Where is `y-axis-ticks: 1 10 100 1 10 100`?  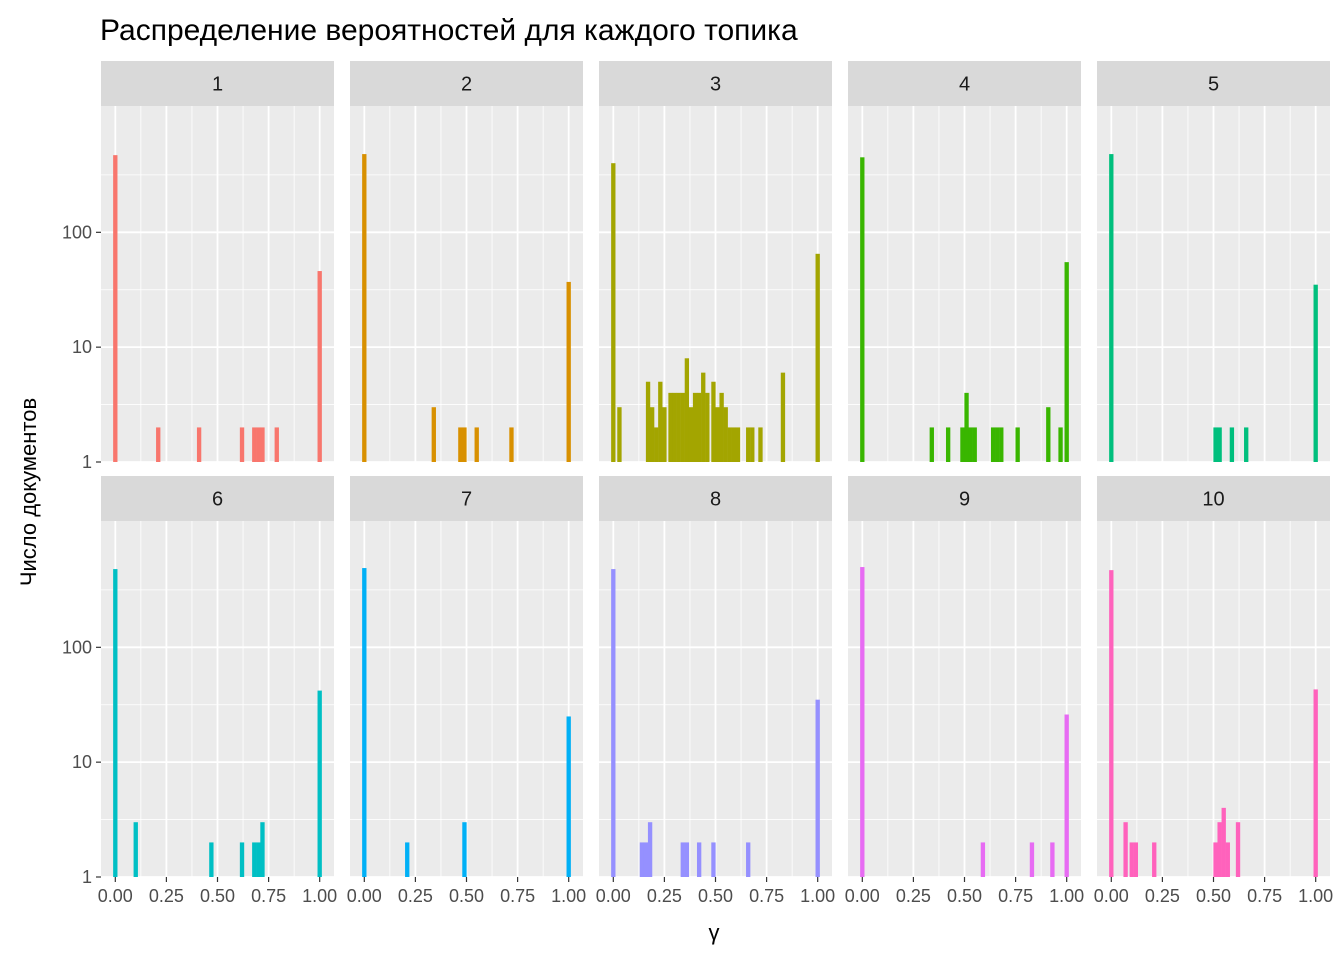 y-axis-ticks: 1 10 100 1 10 100 is located at coordinates (81, 554).